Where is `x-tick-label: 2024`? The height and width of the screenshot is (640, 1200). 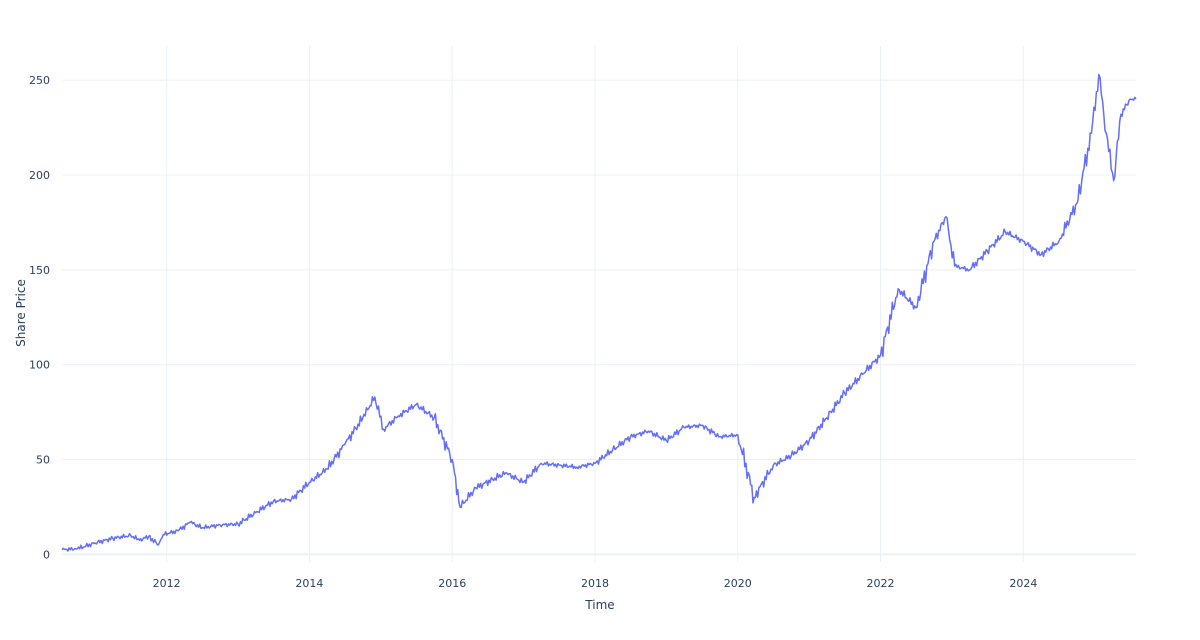 x-tick-label: 2024 is located at coordinates (1023, 583).